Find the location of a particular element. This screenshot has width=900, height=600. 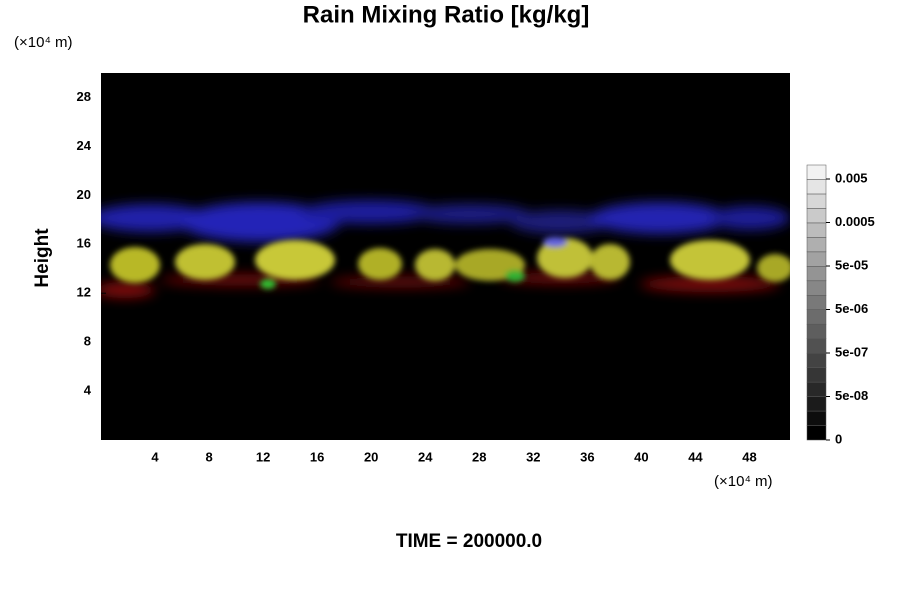

x-tick-label: 32 is located at coordinates (533, 456).